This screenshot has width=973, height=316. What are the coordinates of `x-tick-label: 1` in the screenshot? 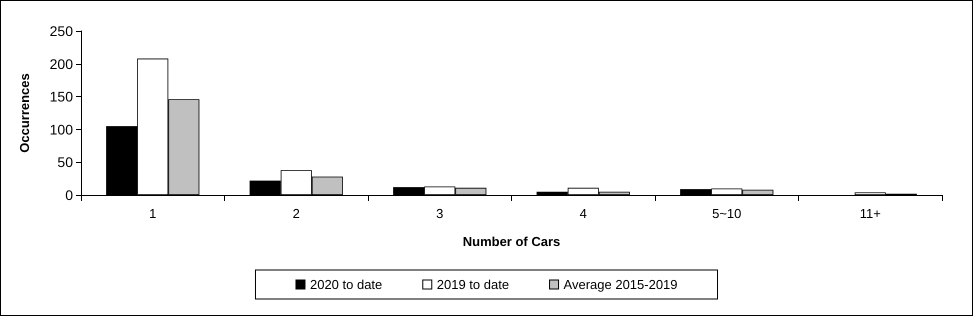 It's located at (152, 213).